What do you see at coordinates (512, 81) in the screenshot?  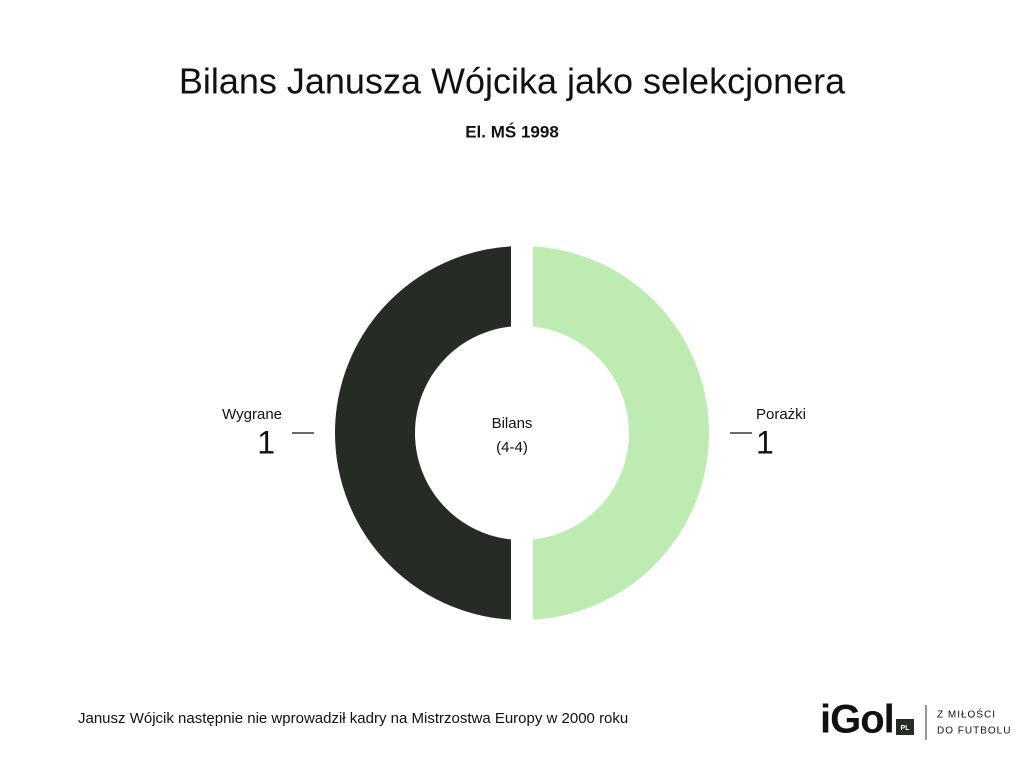 I see `chart-title: Bilans Janusza Wójcika jako selekcjonera` at bounding box center [512, 81].